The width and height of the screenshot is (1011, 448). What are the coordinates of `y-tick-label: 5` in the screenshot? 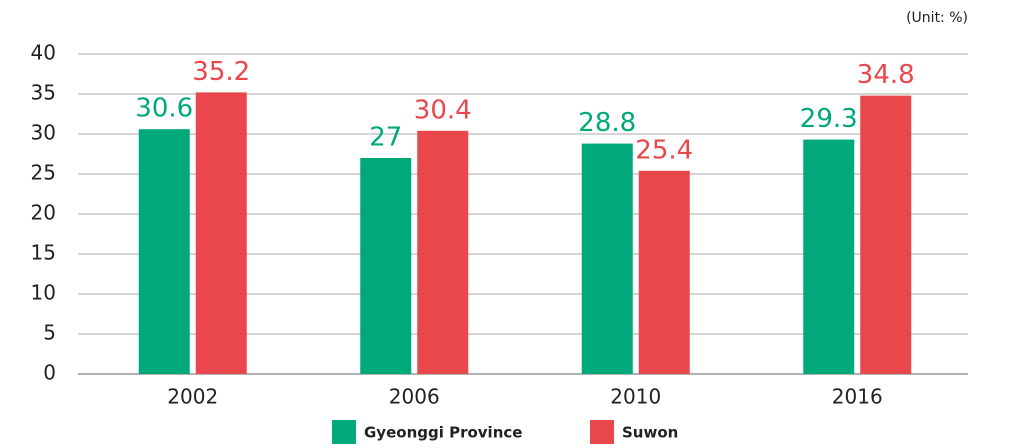 It's located at (49, 333).